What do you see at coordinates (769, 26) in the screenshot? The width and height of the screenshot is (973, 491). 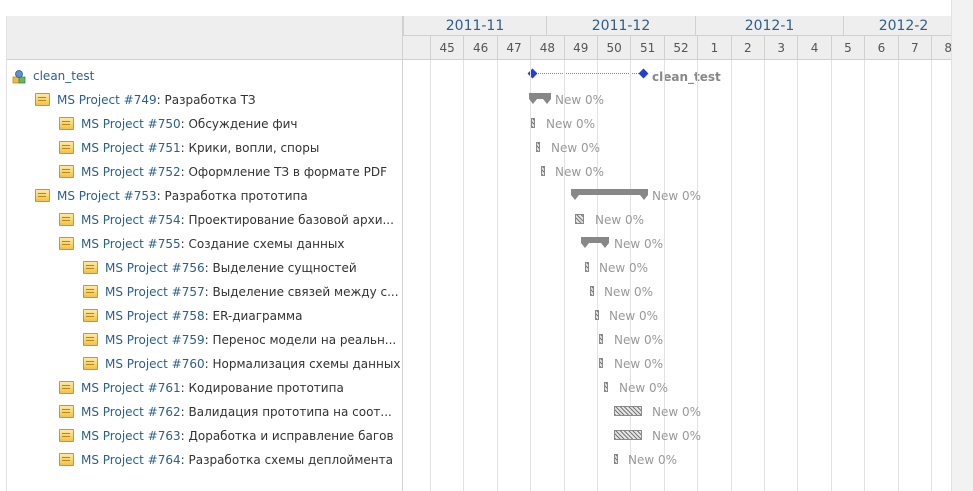 I see `month-header-cell: 2012-1` at bounding box center [769, 26].